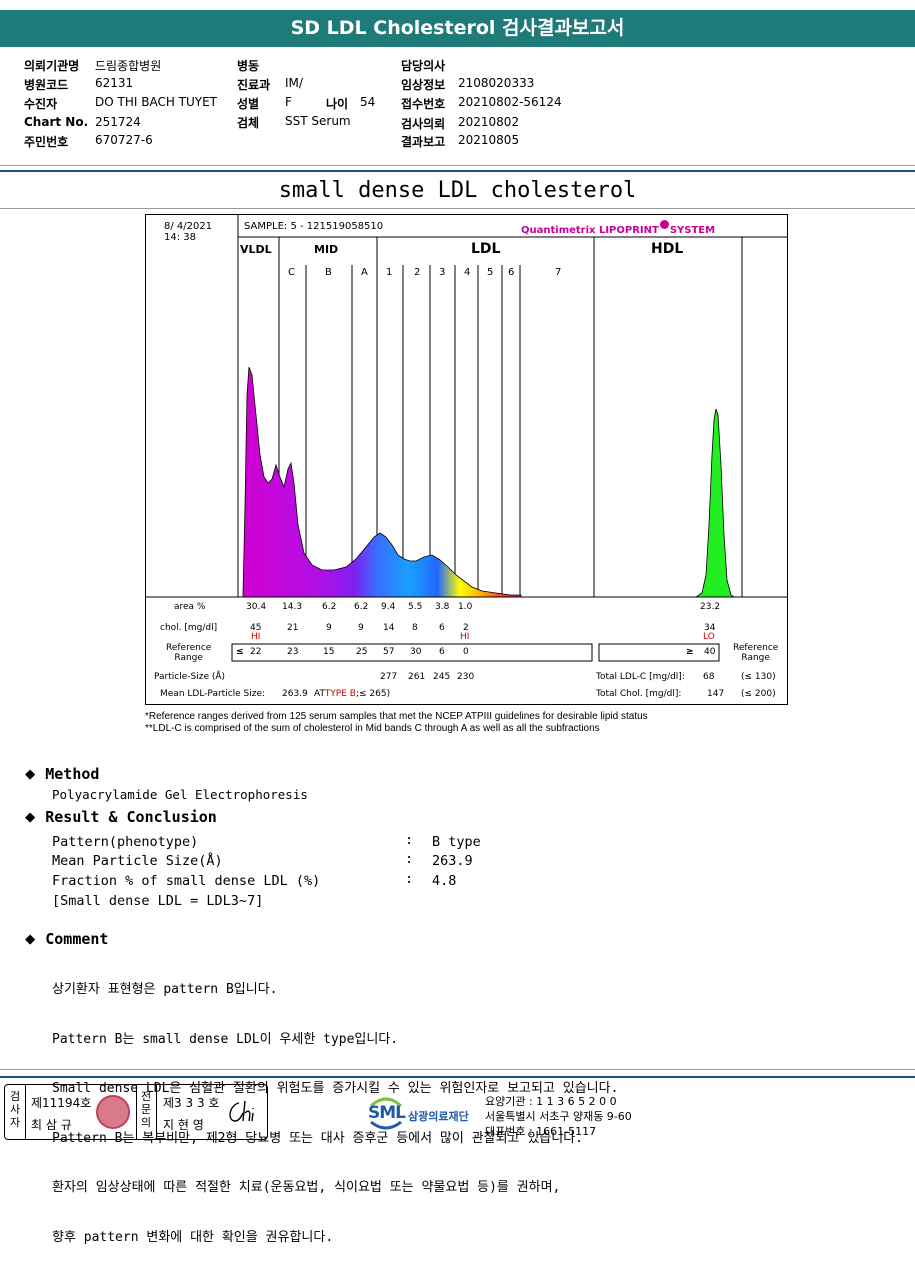 The image size is (915, 1263). What do you see at coordinates (213, 694) in the screenshot?
I see `mean-label: Mean LDL-Particle Size:` at bounding box center [213, 694].